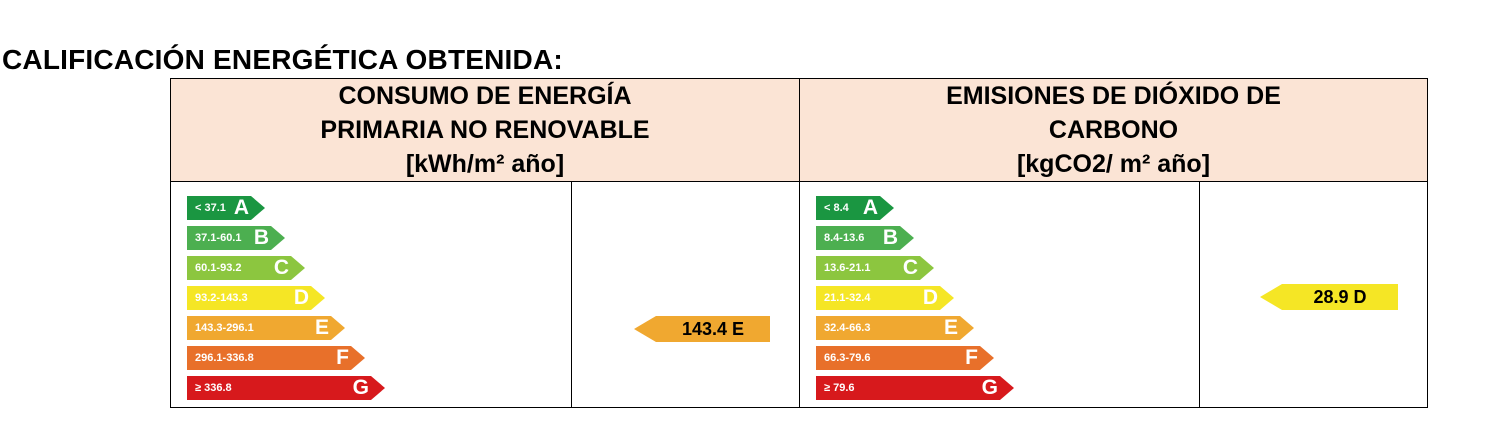  I want to click on co2-rating-bar-g: ≥ 79.6 G, so click(915, 388).